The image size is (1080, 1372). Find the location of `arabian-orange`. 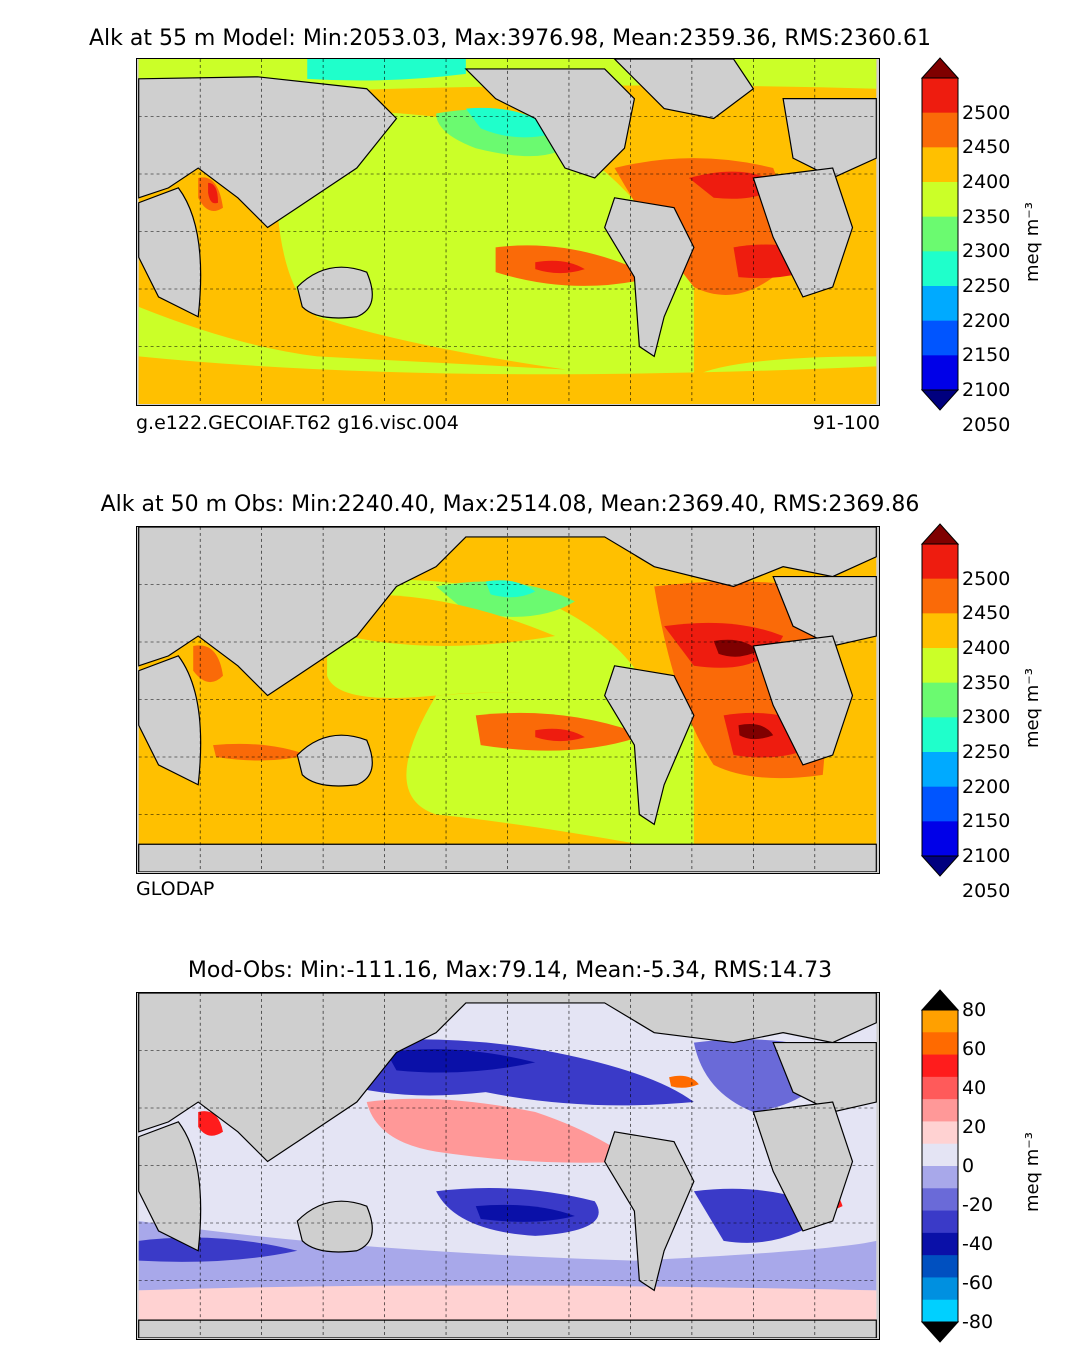

arabian-orange is located at coordinates (208, 664).